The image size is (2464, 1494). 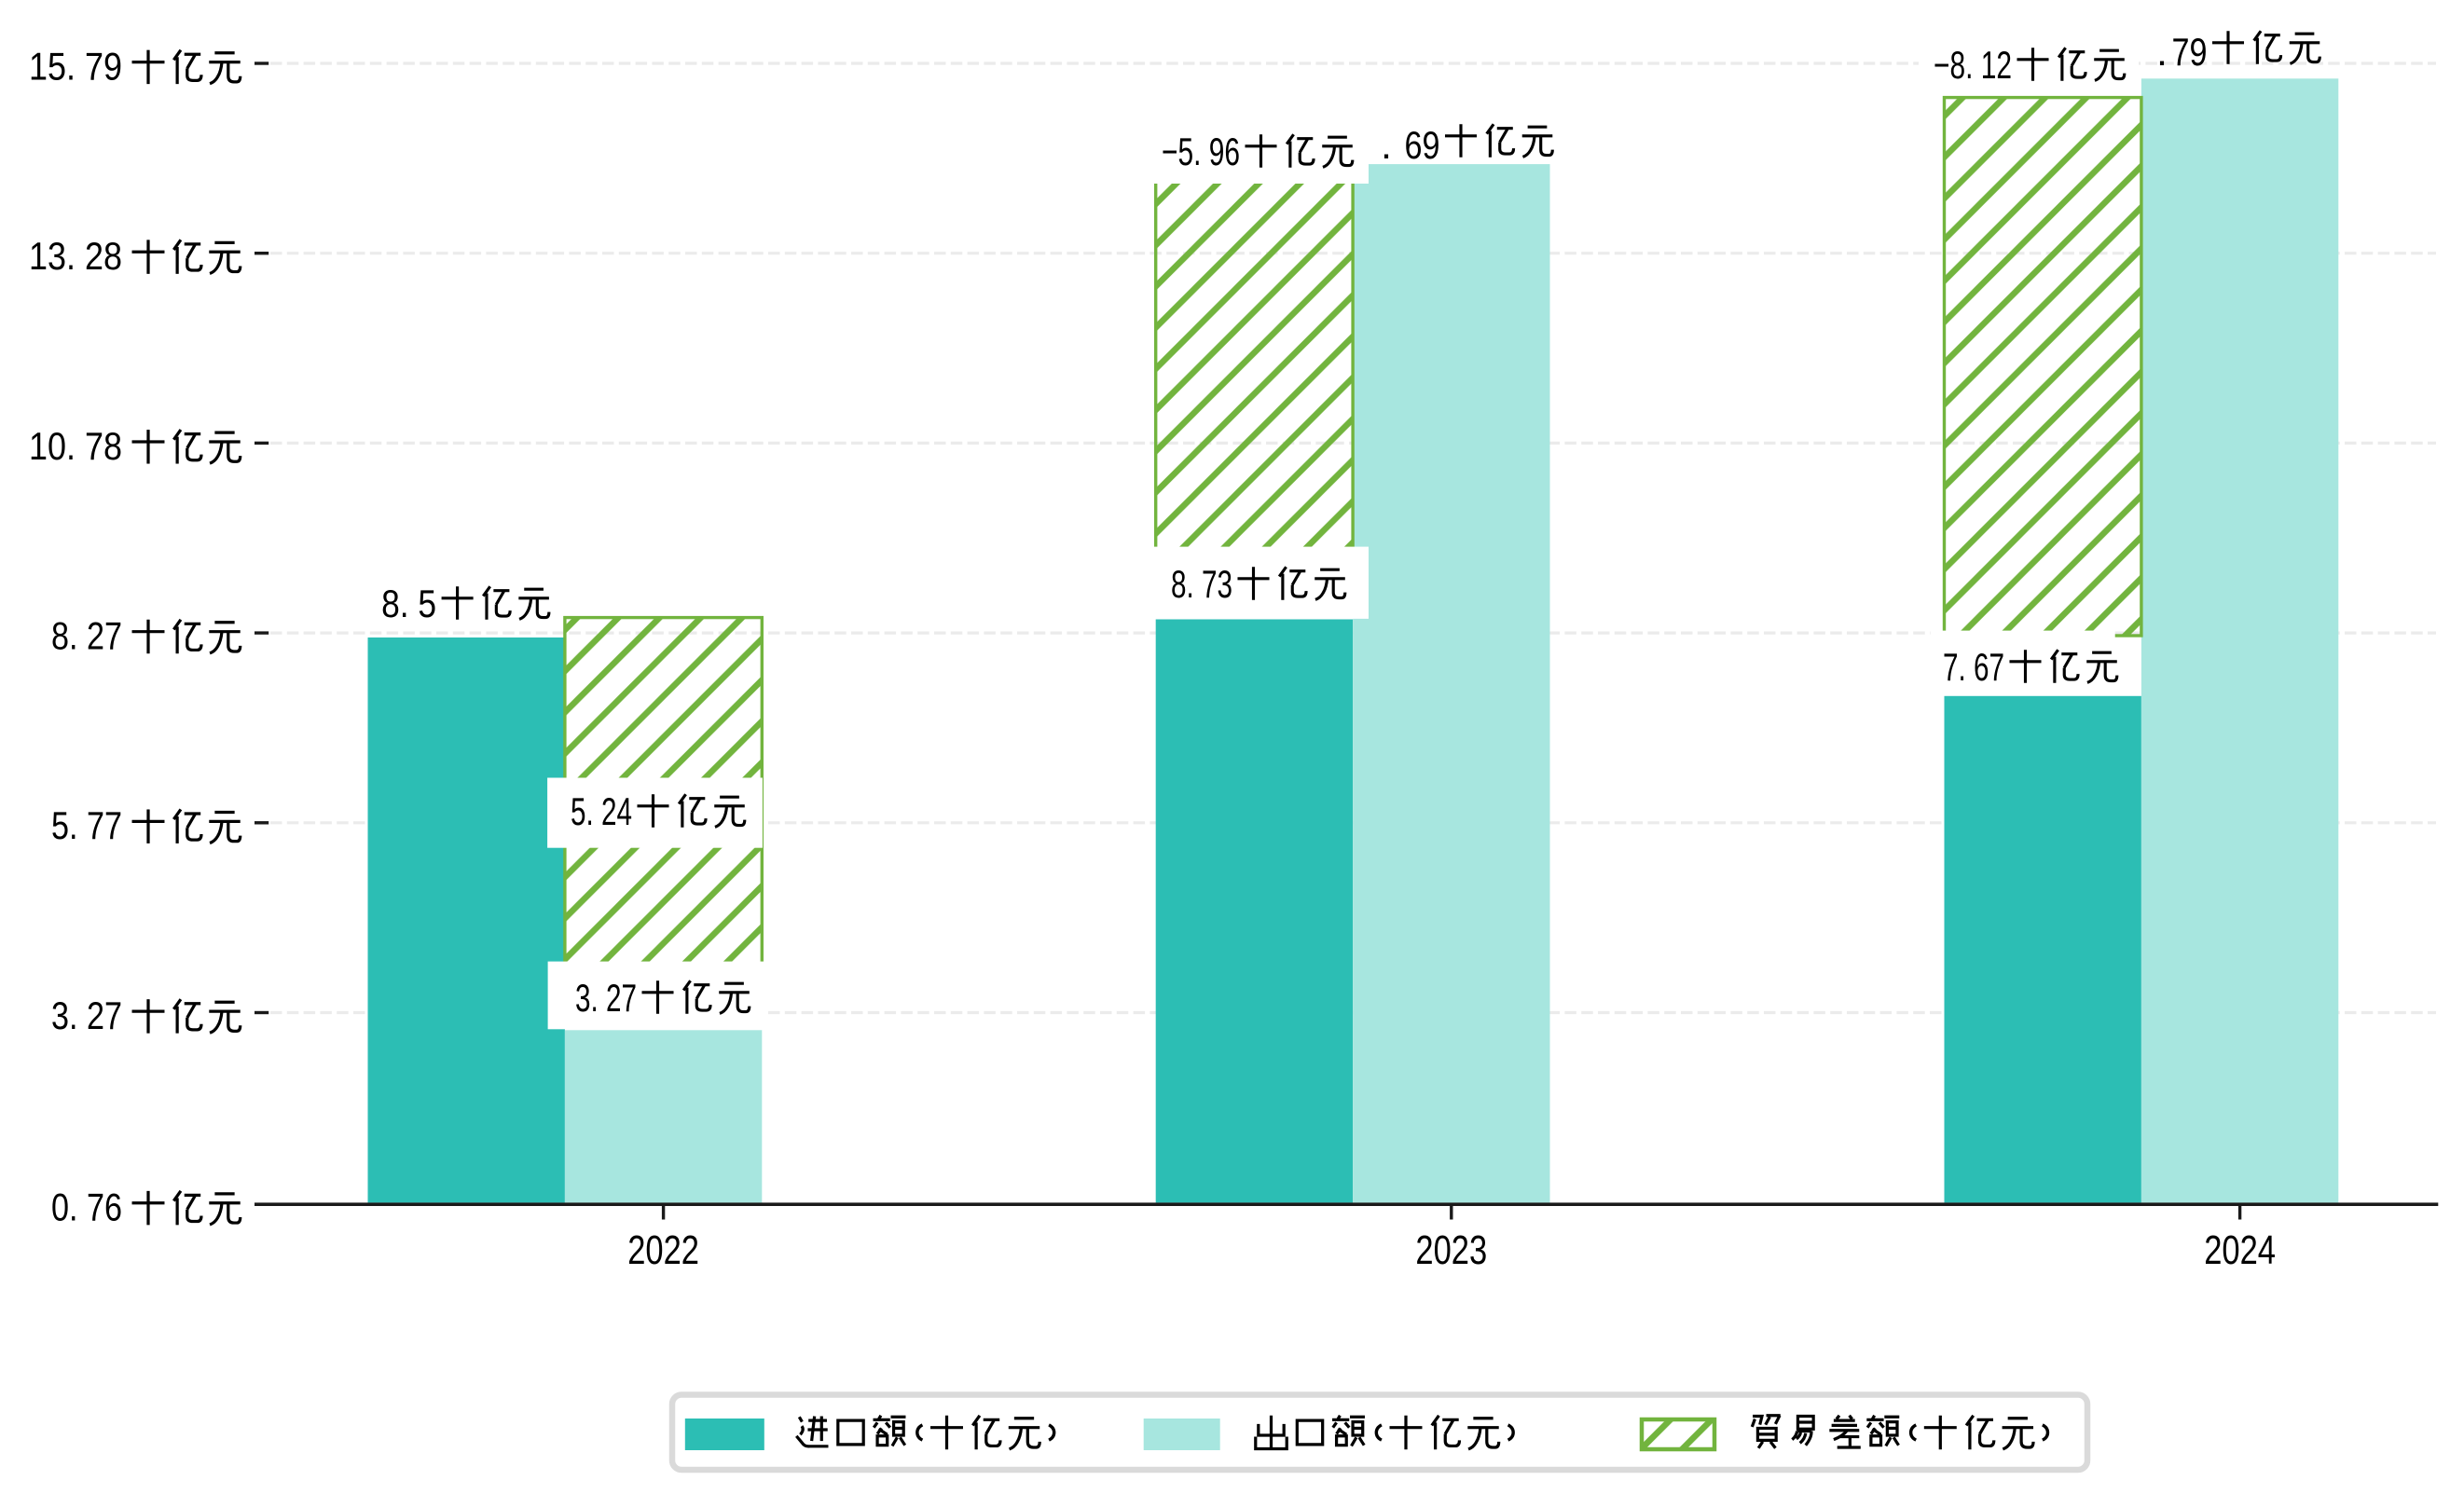 What do you see at coordinates (601, 811) in the screenshot?
I see `svg-text: 5. 24` at bounding box center [601, 811].